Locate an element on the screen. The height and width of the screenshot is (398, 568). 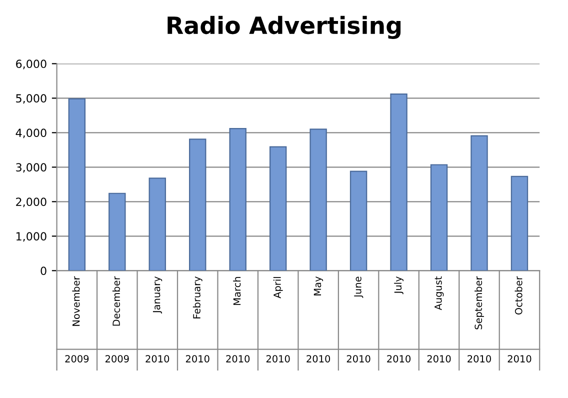
y-tick-label: 0 is located at coordinates (43, 271).